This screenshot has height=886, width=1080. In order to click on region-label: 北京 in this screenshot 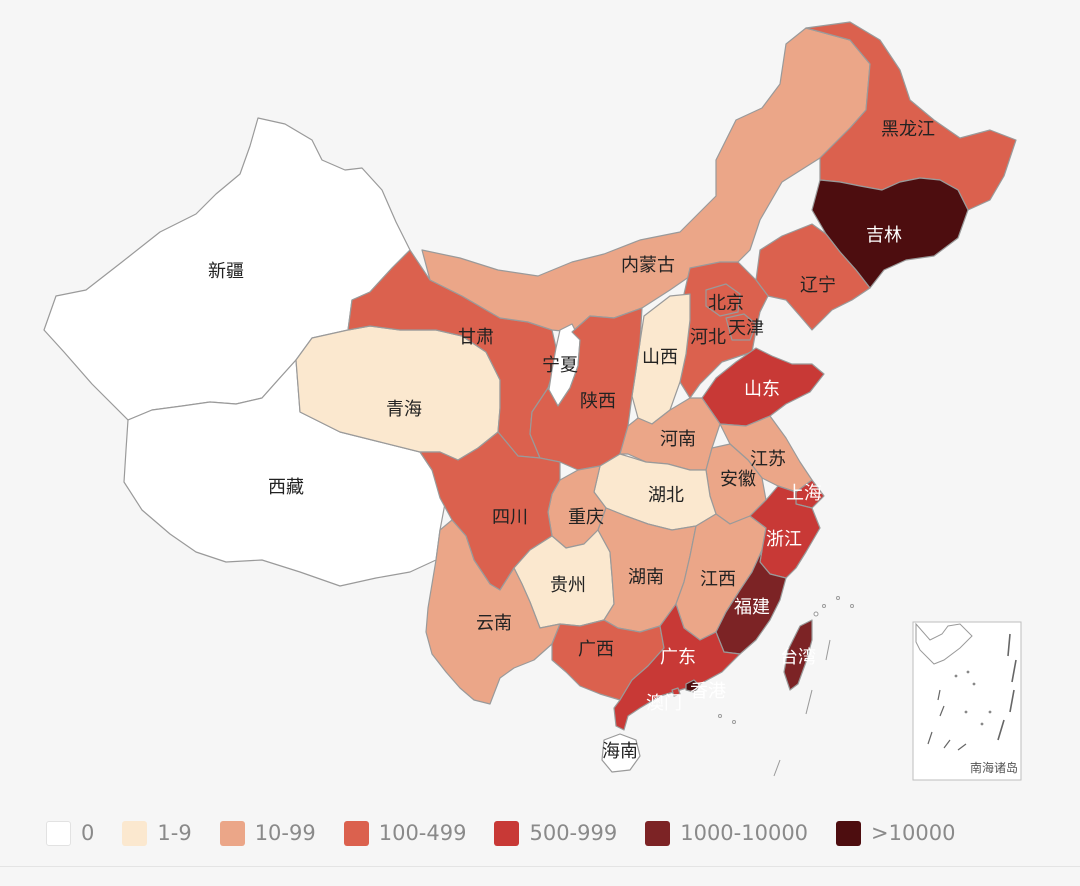, I will do `click(726, 303)`.